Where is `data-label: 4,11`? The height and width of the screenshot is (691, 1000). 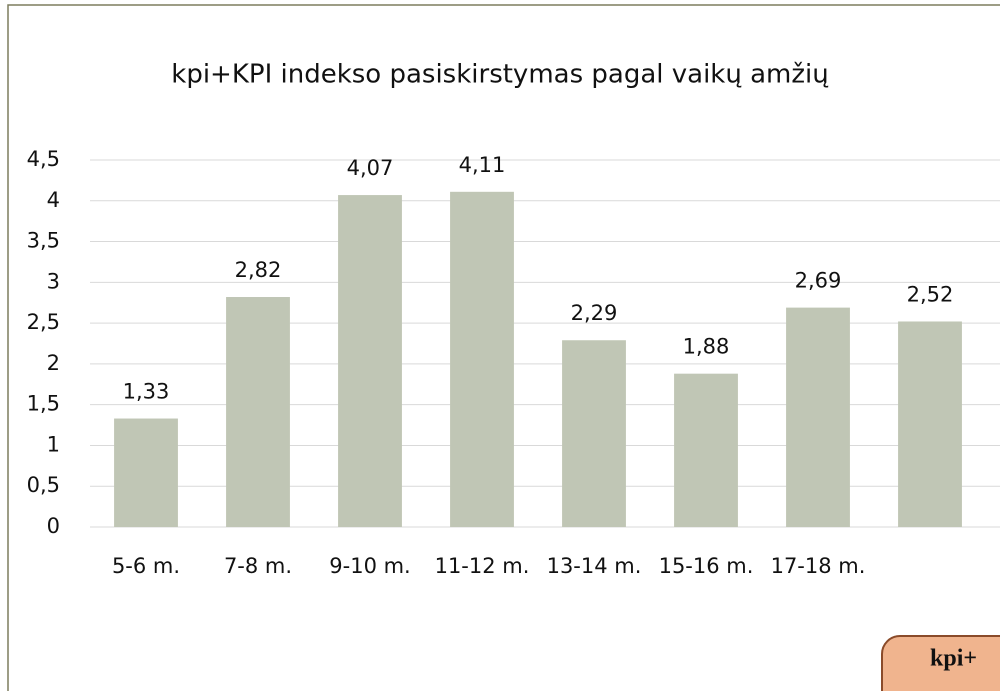 data-label: 4,11 is located at coordinates (482, 165).